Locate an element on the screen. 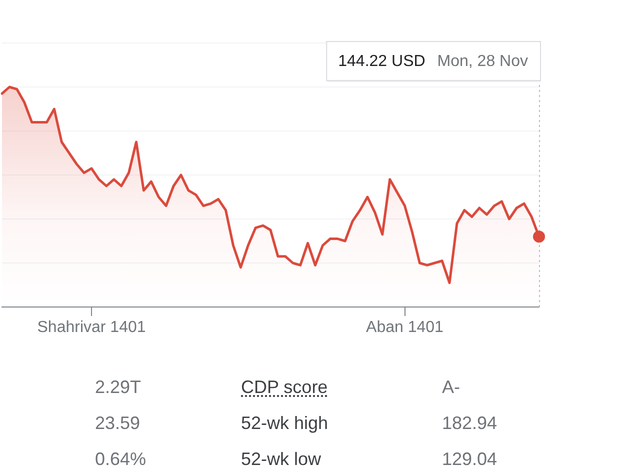  text: 144.22 USD is located at coordinates (382, 61).